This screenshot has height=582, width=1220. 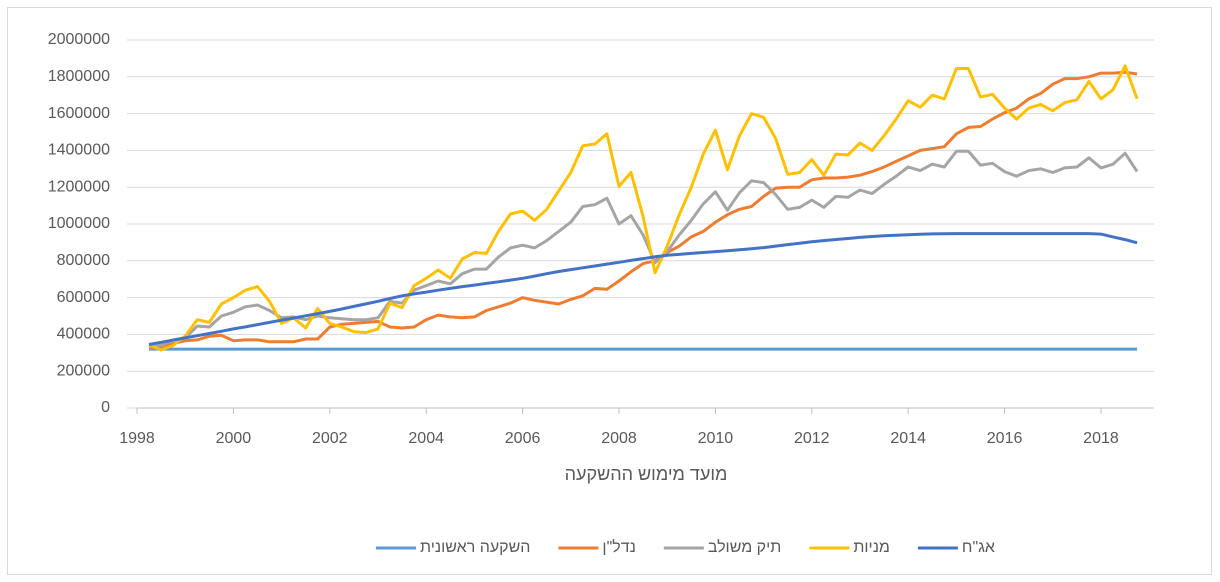 What do you see at coordinates (908, 438) in the screenshot?
I see `x-tick-label: 2014` at bounding box center [908, 438].